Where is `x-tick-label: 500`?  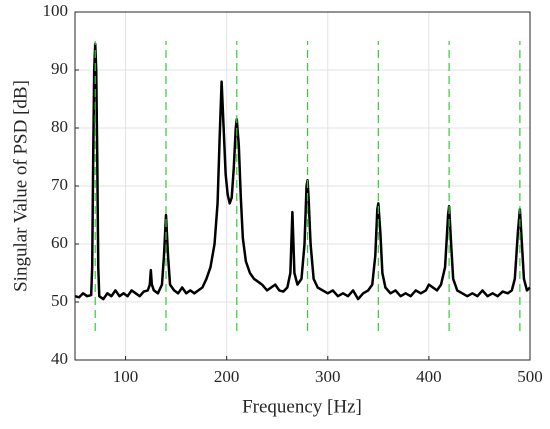
x-tick-label: 500 is located at coordinates (530, 376).